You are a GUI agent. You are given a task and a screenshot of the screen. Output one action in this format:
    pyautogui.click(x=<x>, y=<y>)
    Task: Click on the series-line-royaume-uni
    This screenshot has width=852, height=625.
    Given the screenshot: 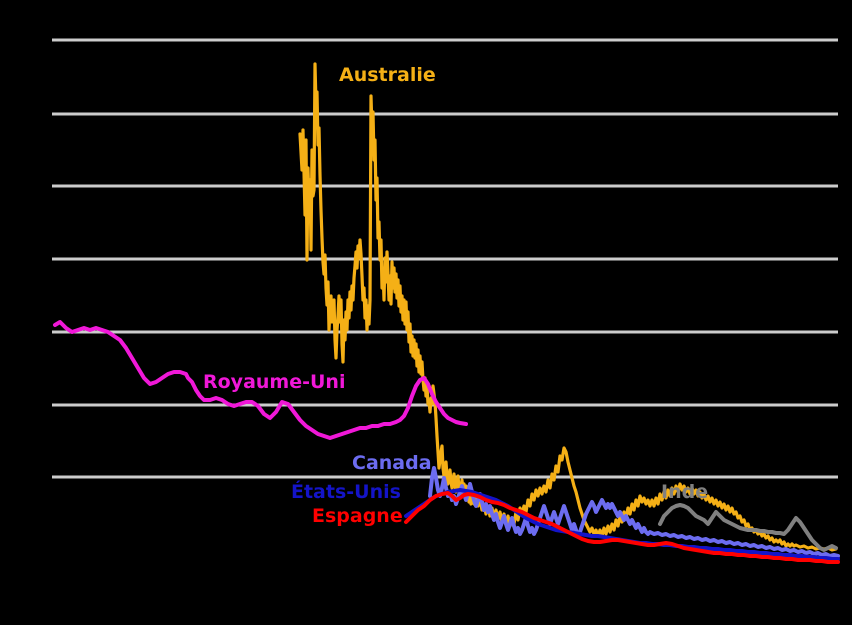 What is the action you would take?
    pyautogui.click(x=260, y=380)
    